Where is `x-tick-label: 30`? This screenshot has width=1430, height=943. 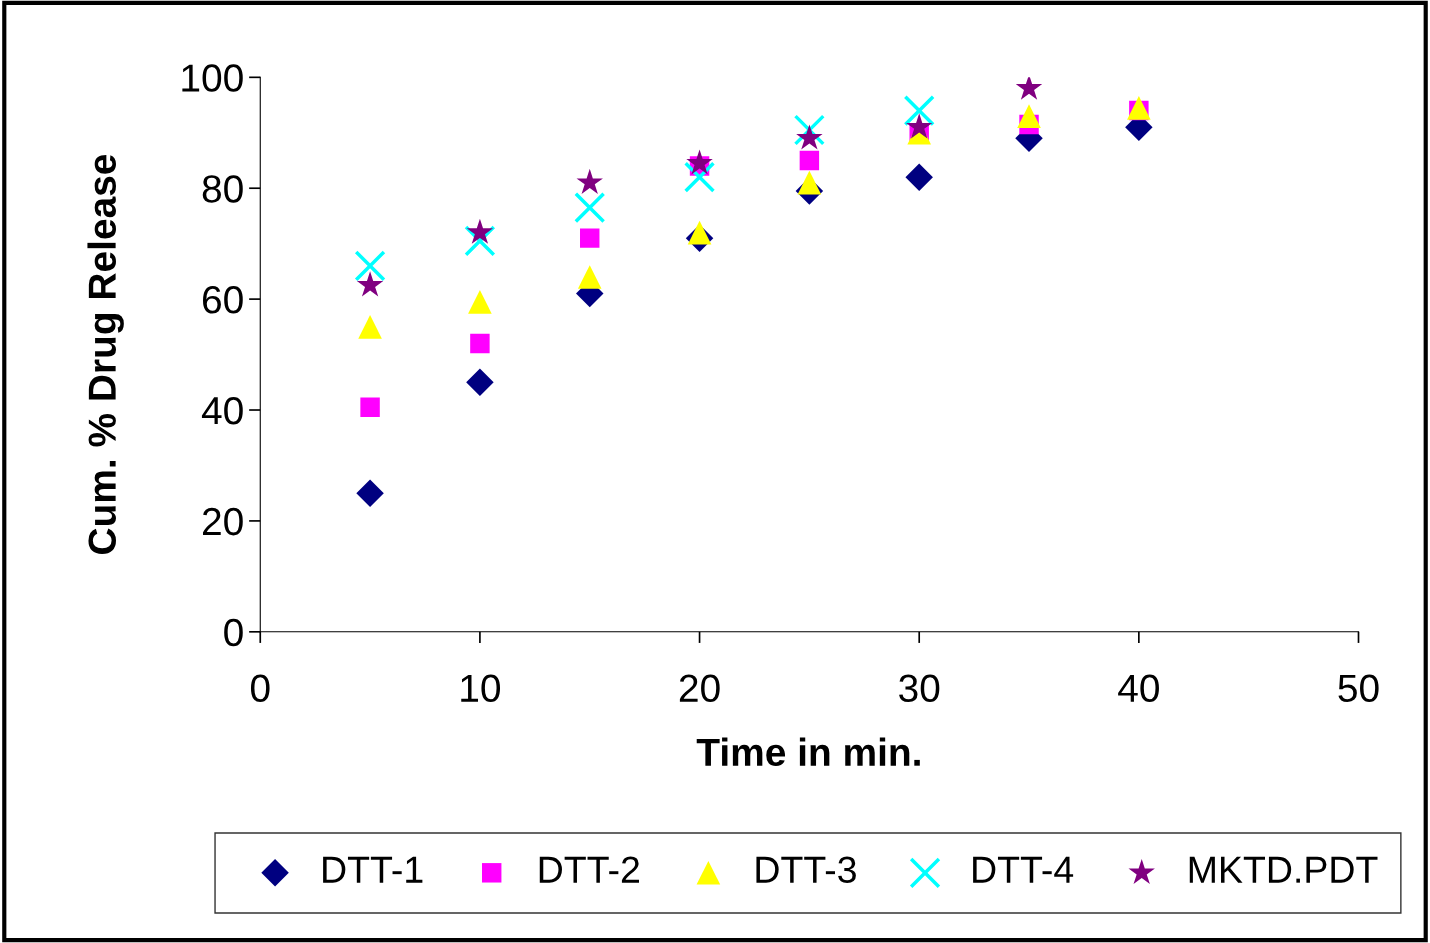
x-tick-label: 30 is located at coordinates (919, 688).